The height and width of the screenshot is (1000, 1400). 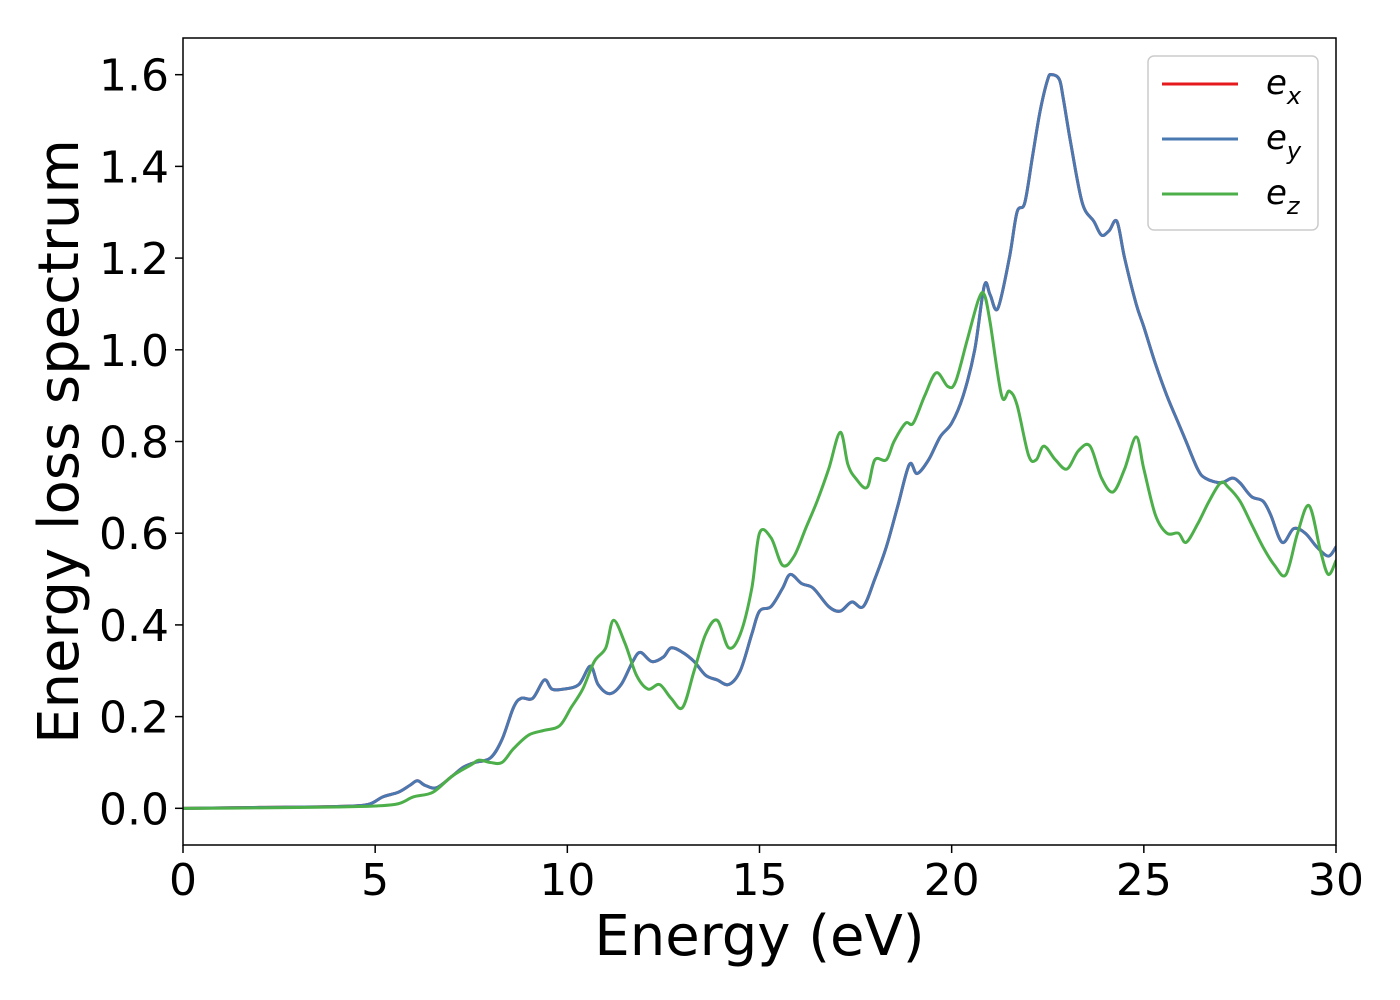 What do you see at coordinates (134, 718) in the screenshot?
I see `y-tick-label: 0.2` at bounding box center [134, 718].